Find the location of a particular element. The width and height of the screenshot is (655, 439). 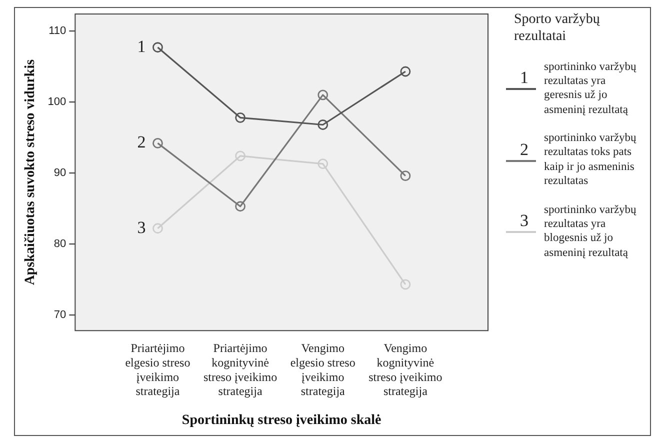

legend-title: Sporto varžybų rezultatai is located at coordinates (557, 29).